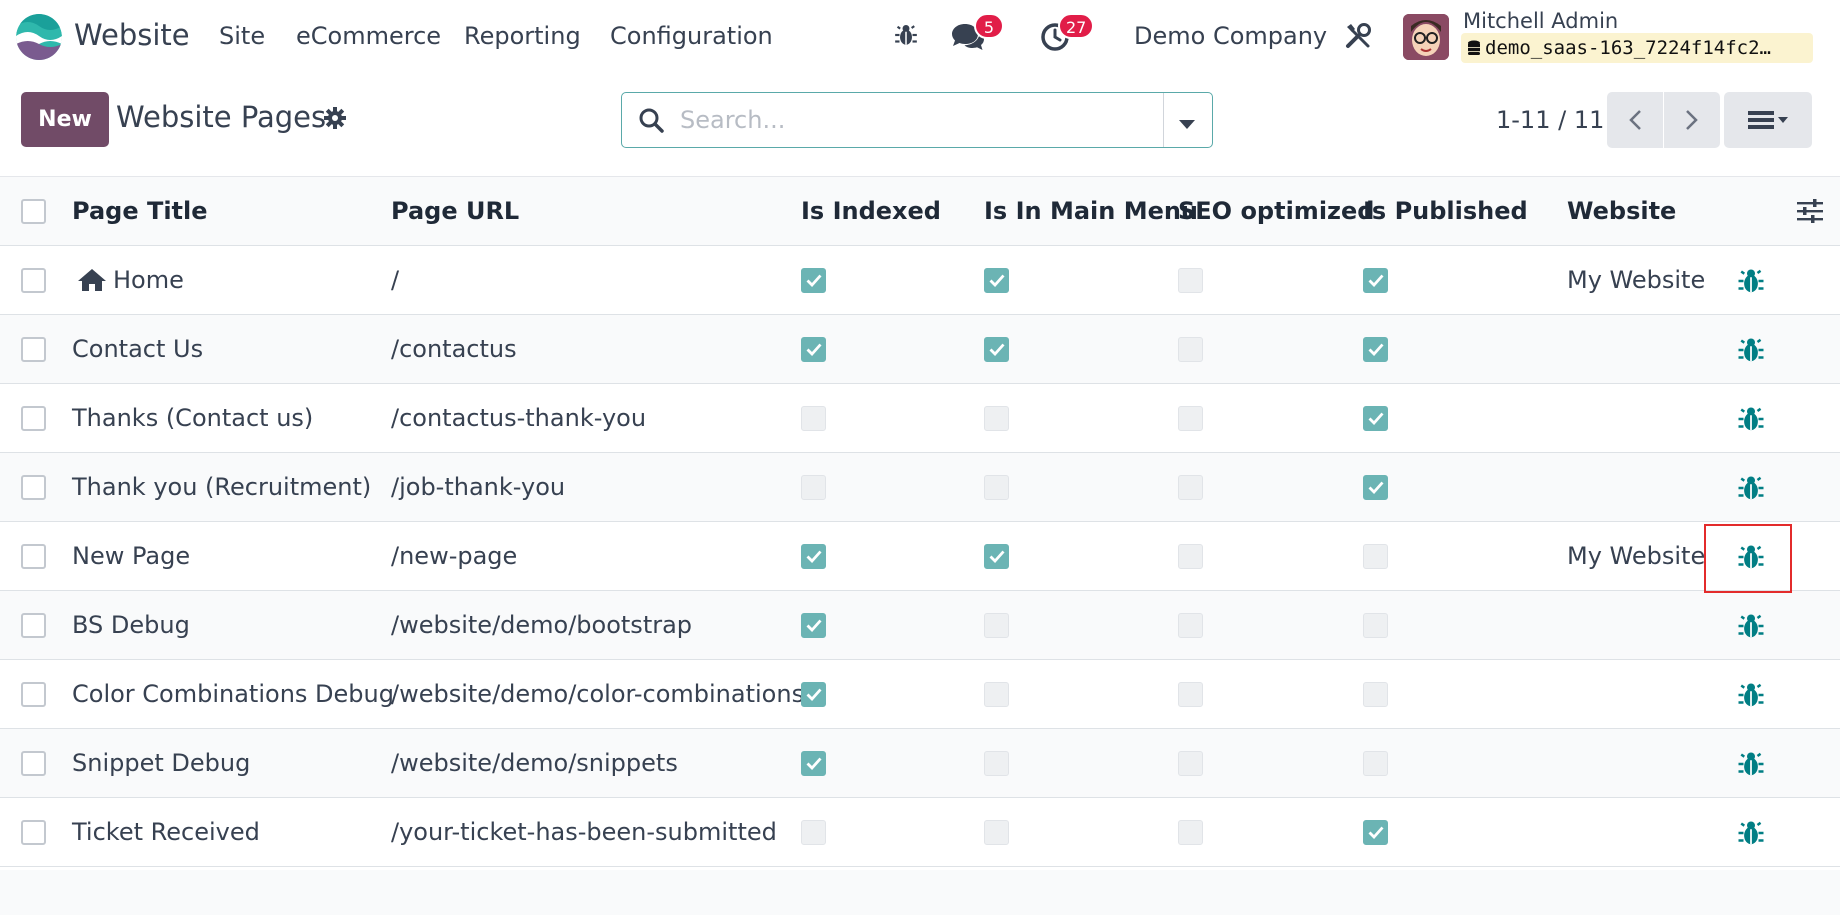  What do you see at coordinates (930, 120) in the screenshot?
I see `search-input` at bounding box center [930, 120].